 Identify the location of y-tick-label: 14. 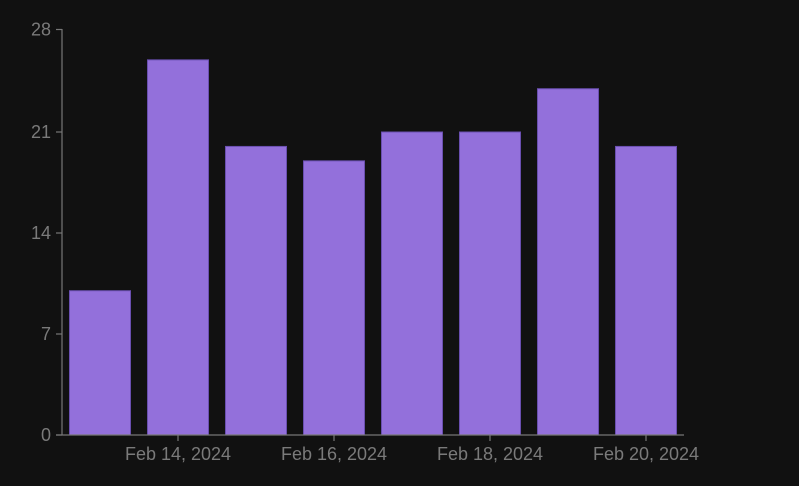
(41, 233).